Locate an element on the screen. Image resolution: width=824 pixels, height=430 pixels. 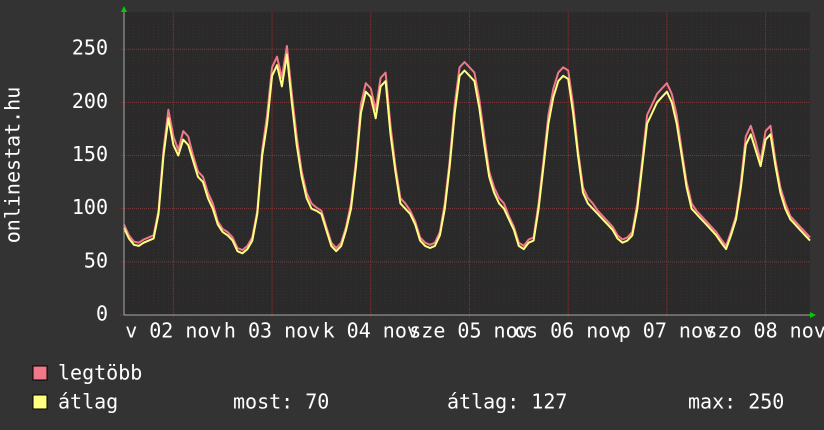
x-arrow is located at coordinates (813, 315).